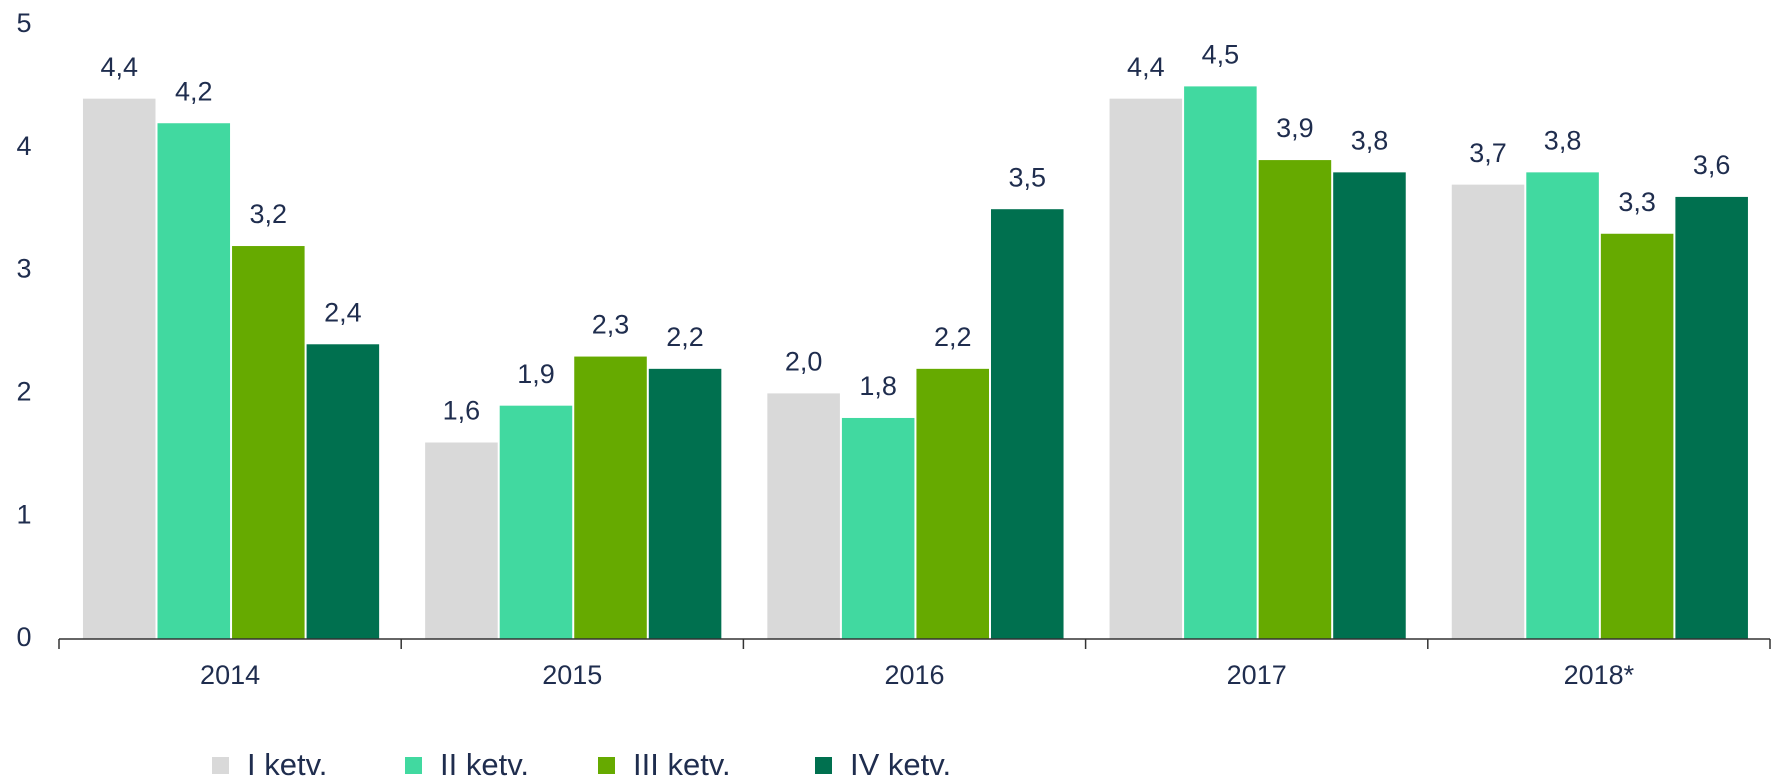 Image resolution: width=1773 pixels, height=783 pixels. I want to click on x-tick-label: 2014, so click(230, 675).